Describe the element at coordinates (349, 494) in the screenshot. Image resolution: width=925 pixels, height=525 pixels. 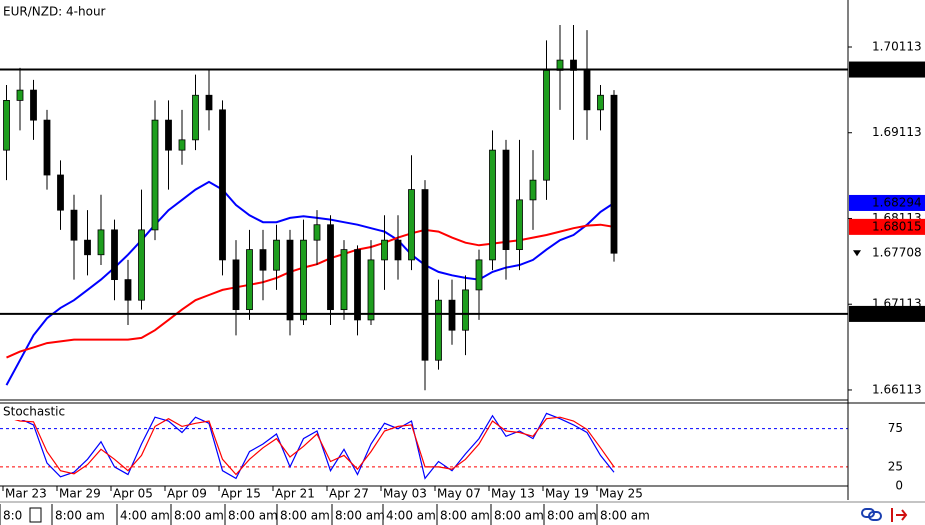
I see `x-tick-label: Apr 27` at that location.